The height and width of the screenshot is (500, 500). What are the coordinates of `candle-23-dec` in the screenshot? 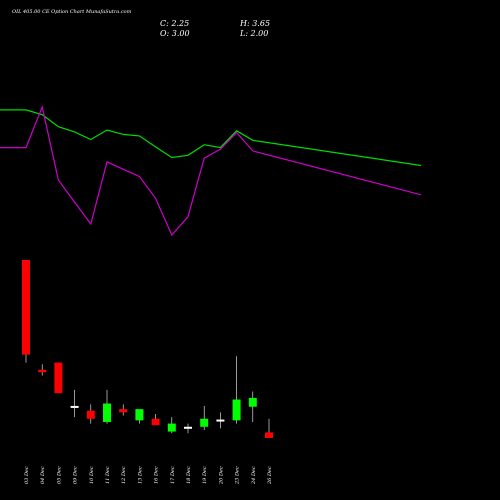 It's located at (236, 390).